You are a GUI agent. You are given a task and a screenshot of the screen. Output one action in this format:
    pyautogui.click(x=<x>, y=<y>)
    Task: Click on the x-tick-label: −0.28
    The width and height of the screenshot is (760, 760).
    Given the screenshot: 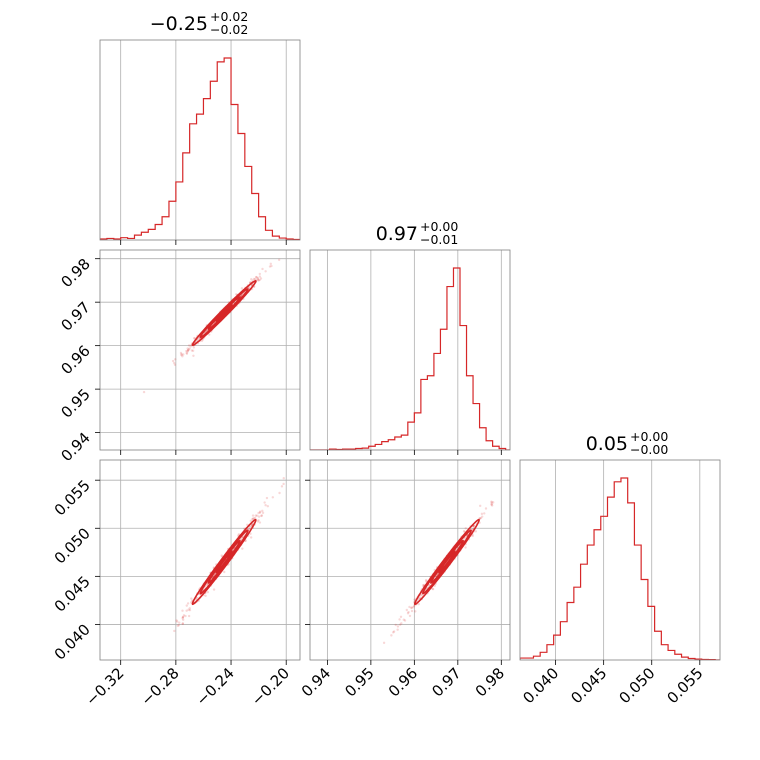 What is the action you would take?
    pyautogui.click(x=159, y=686)
    